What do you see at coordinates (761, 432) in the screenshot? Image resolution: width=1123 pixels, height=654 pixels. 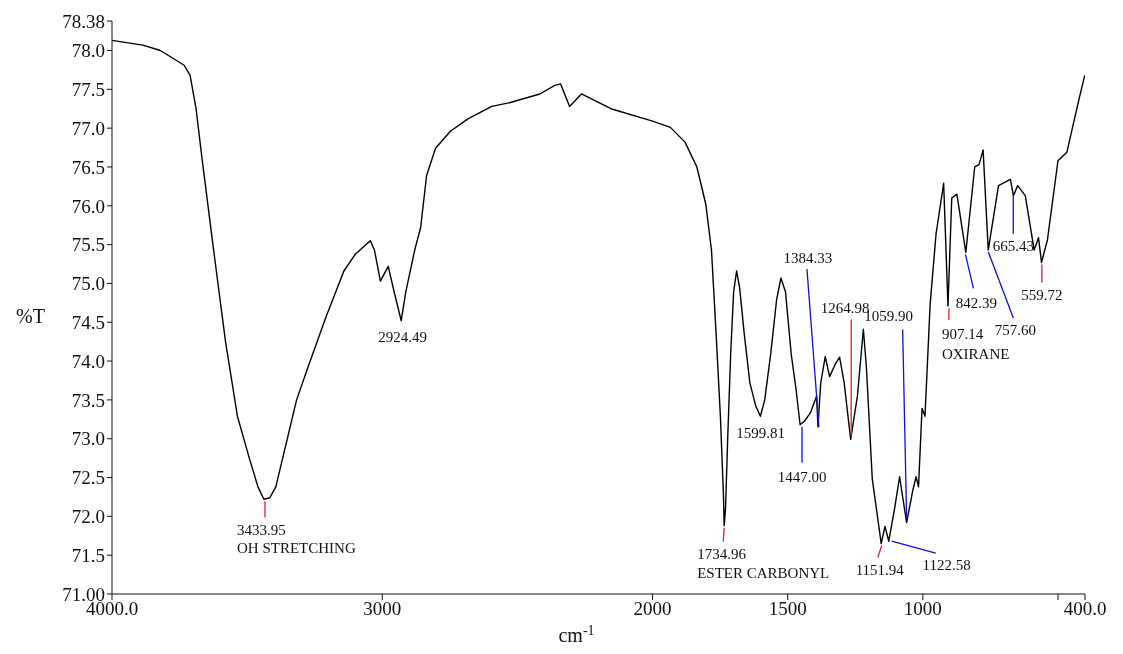 I see `annotation: 1599.81` at bounding box center [761, 432].